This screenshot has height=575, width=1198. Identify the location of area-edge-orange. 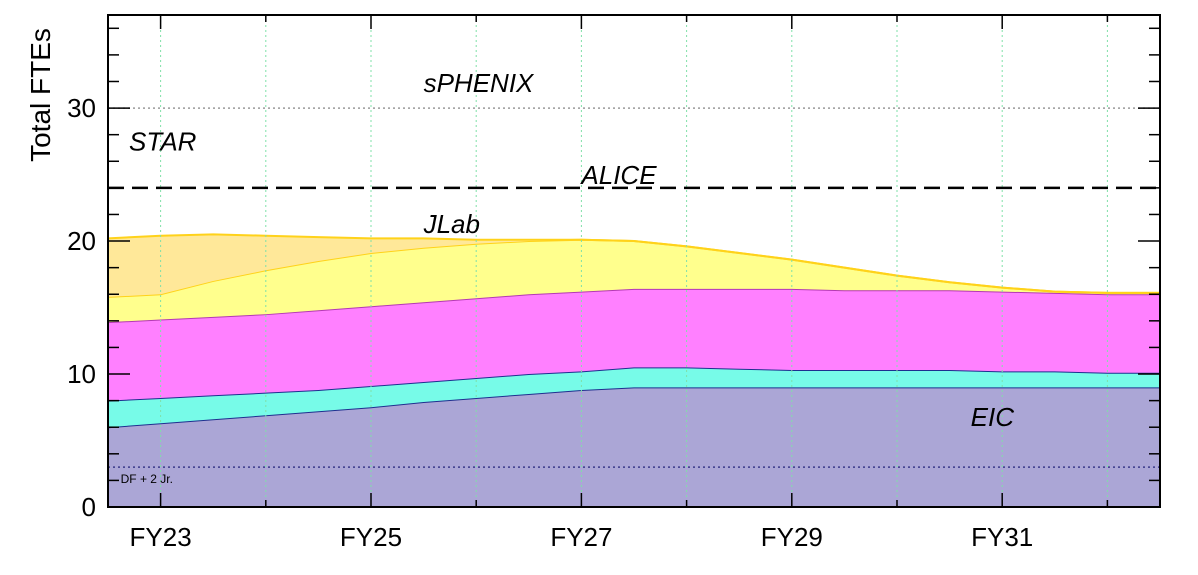
(633, 263).